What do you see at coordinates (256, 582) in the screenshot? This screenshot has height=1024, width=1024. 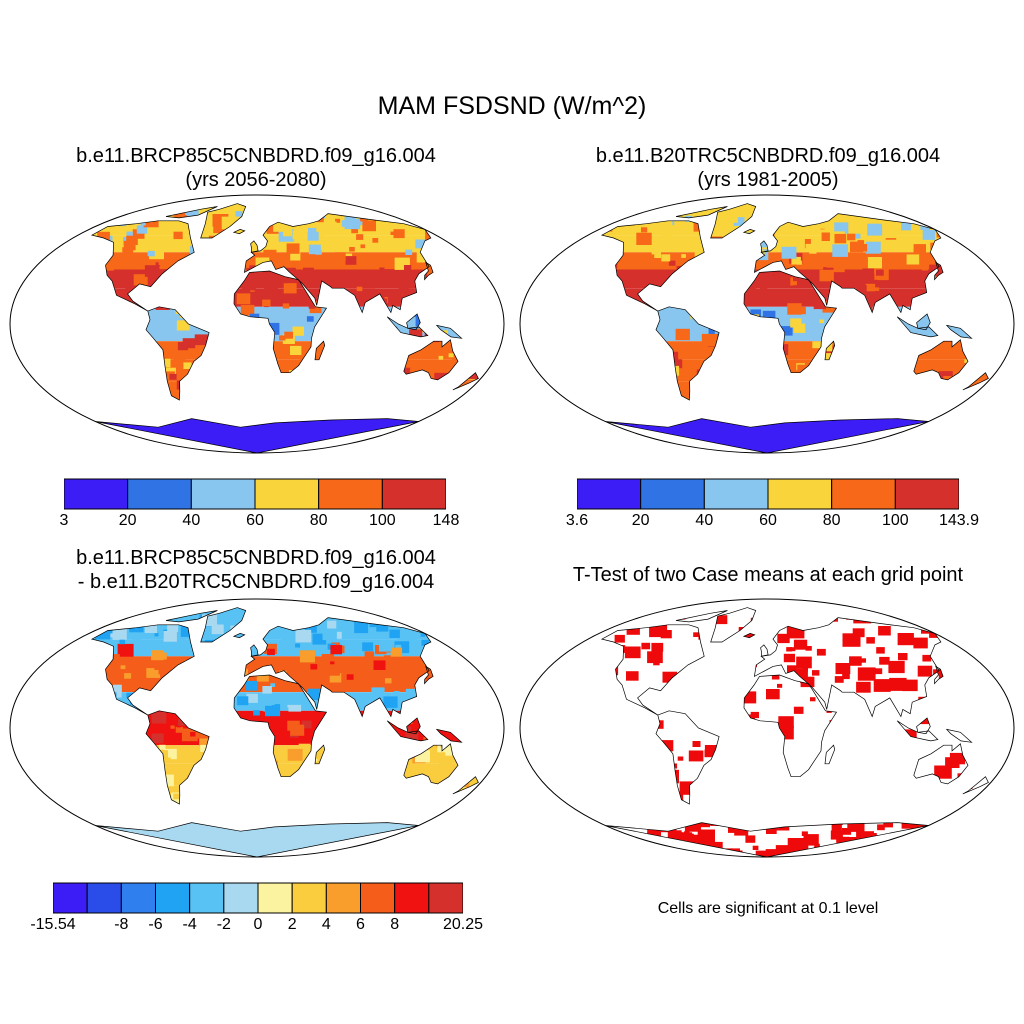 I see `panel-3-case-b: - b.e11.B20TRC5CNBDRD.f09_g16.004` at bounding box center [256, 582].